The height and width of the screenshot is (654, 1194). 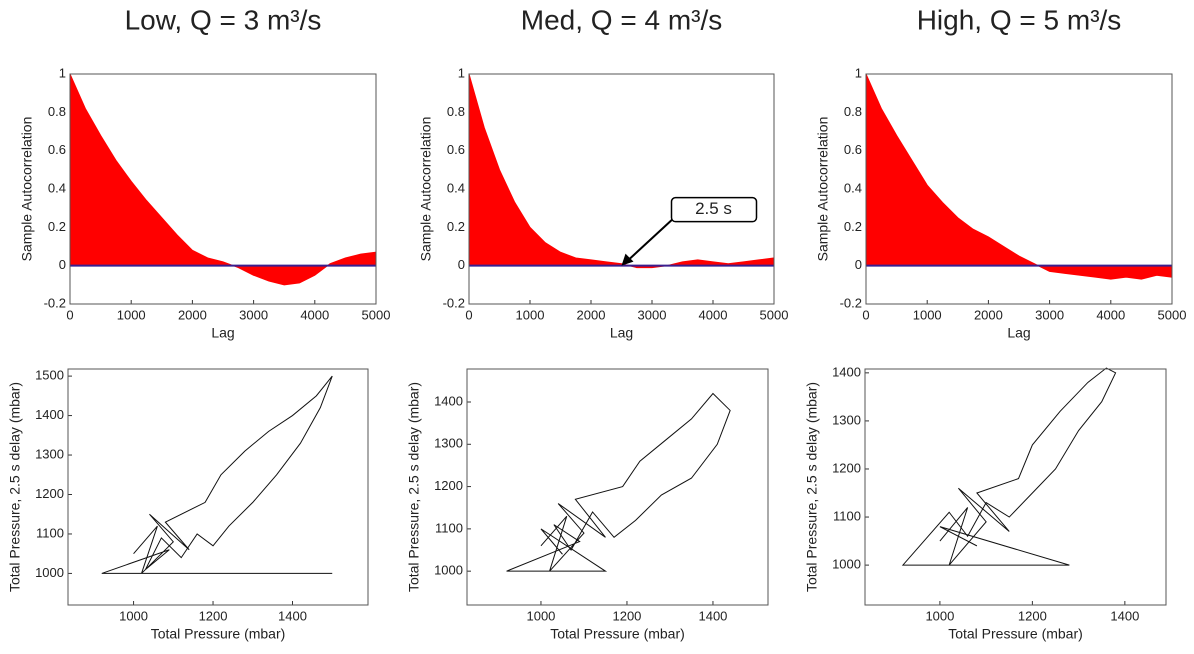 What do you see at coordinates (622, 19) in the screenshot?
I see `chart-title: Med, Q = 4 m³/s` at bounding box center [622, 19].